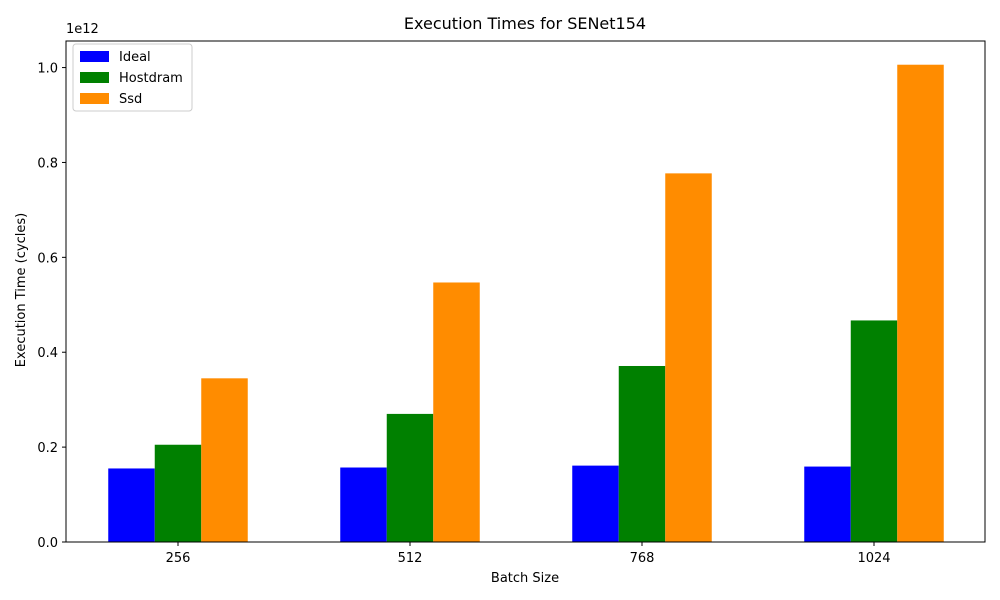  I want to click on x-tick-label: 512, so click(410, 558).